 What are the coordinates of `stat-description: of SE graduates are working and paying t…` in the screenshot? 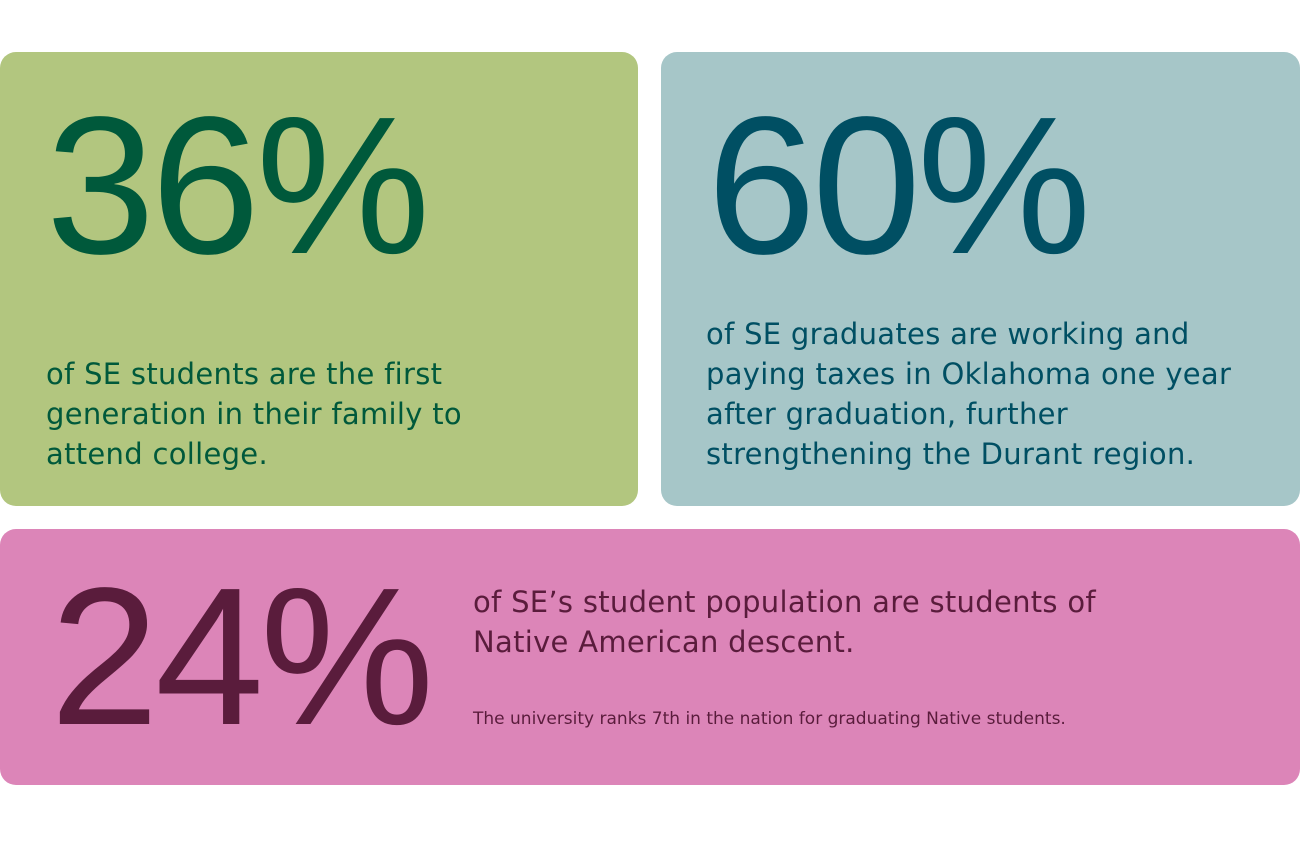 It's located at (969, 394).